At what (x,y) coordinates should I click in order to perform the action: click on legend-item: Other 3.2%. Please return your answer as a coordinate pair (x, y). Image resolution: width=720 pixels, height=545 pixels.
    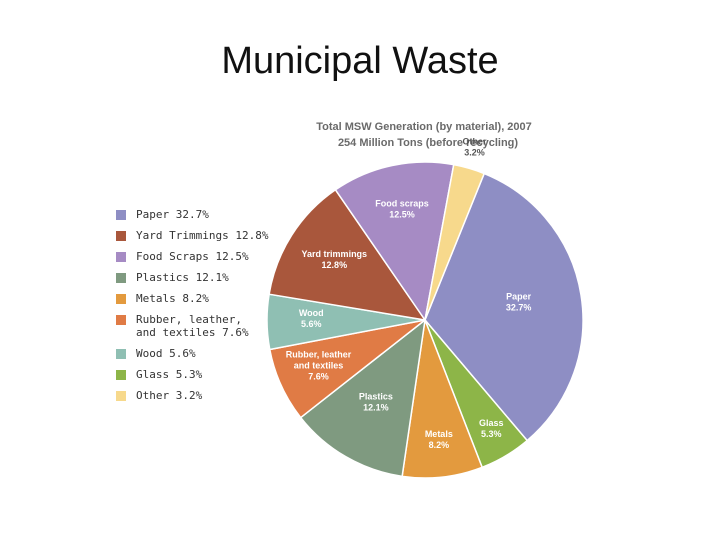
    Looking at the image, I should click on (196, 395).